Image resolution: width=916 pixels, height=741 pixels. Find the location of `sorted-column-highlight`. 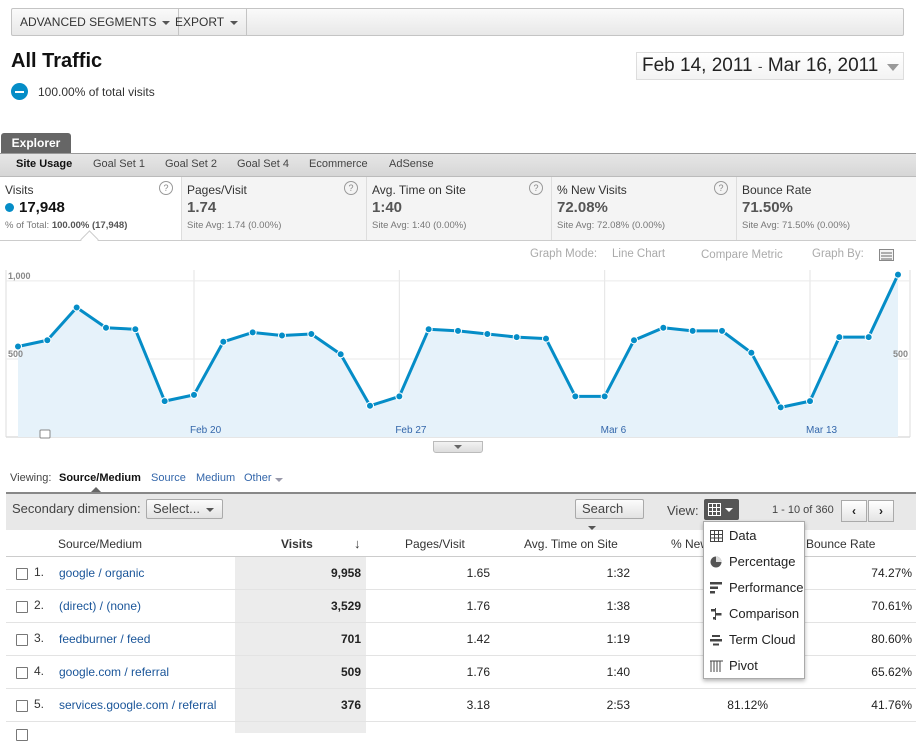

sorted-column-highlight is located at coordinates (300, 645).